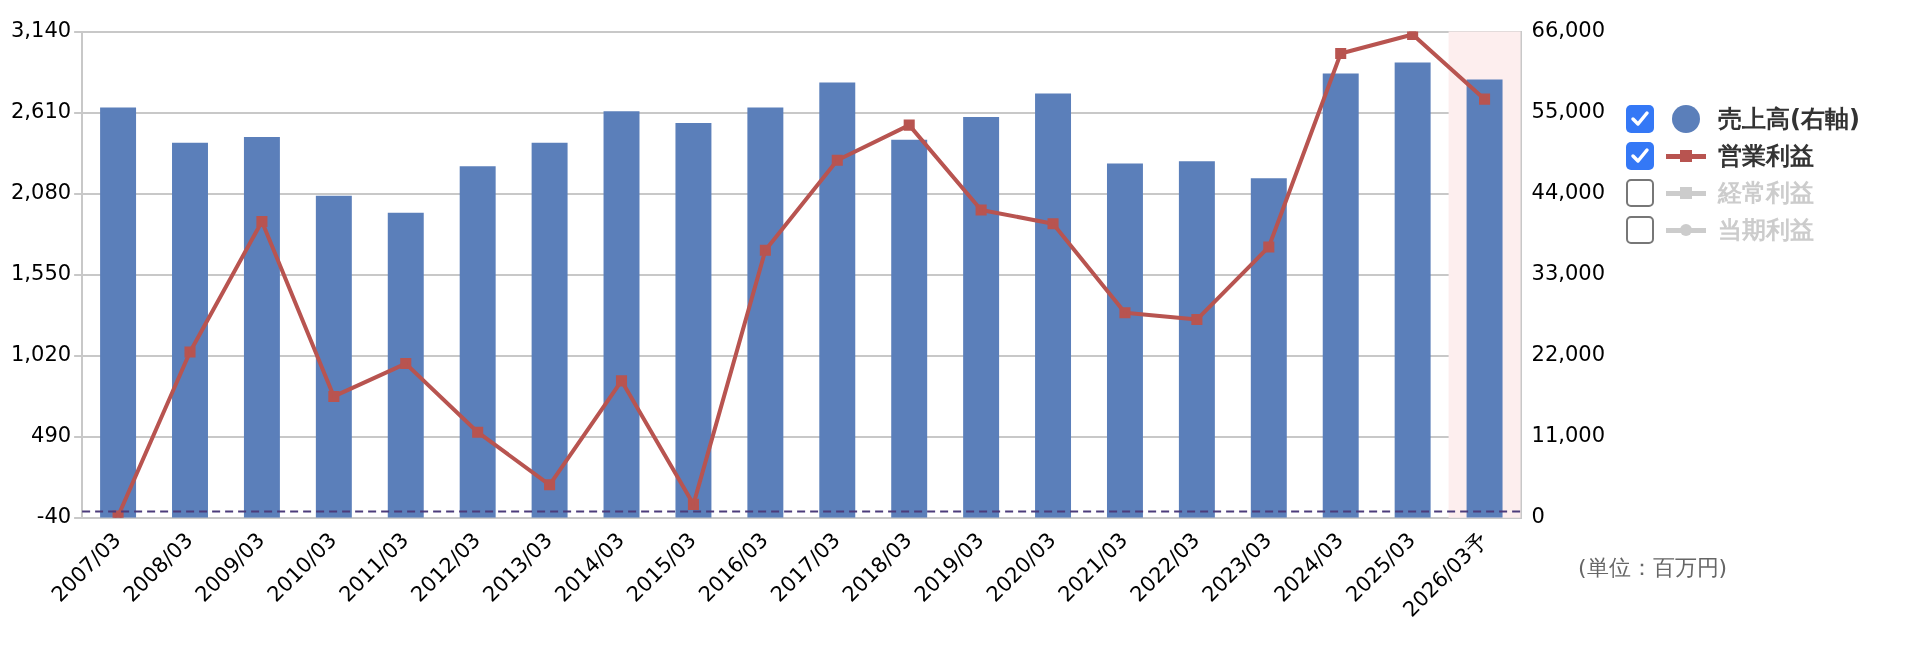 This screenshot has width=1932, height=648. I want to click on y2-tick-label: 0, so click(1538, 516).